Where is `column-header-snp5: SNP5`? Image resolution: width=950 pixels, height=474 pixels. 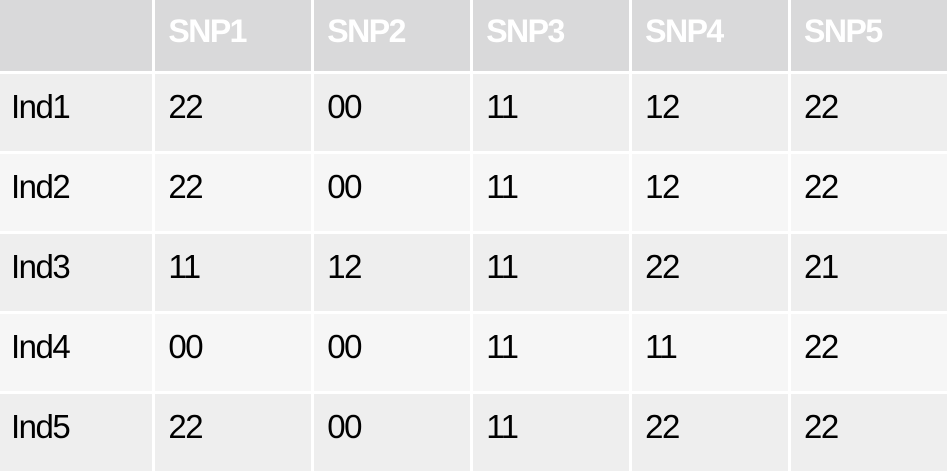 column-header-snp5: SNP5 is located at coordinates (869, 35).